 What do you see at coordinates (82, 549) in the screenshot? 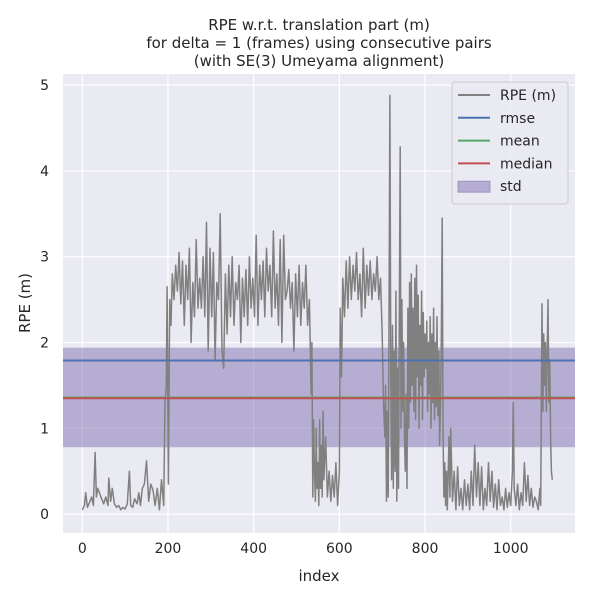
I see `x-tick-label: 0` at bounding box center [82, 549].